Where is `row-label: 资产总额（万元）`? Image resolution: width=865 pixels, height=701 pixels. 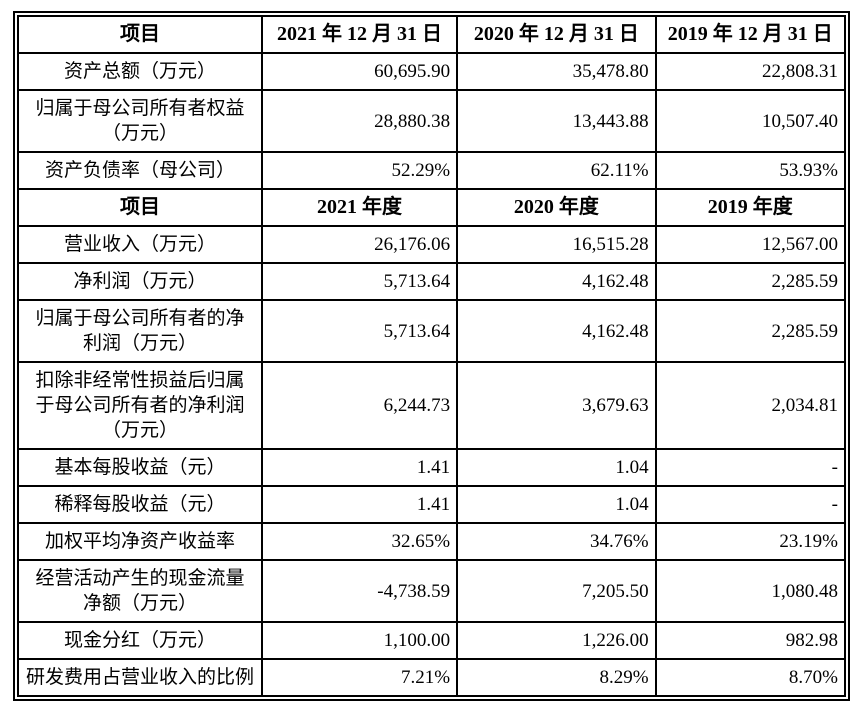 row-label: 资产总额（万元） is located at coordinates (140, 71).